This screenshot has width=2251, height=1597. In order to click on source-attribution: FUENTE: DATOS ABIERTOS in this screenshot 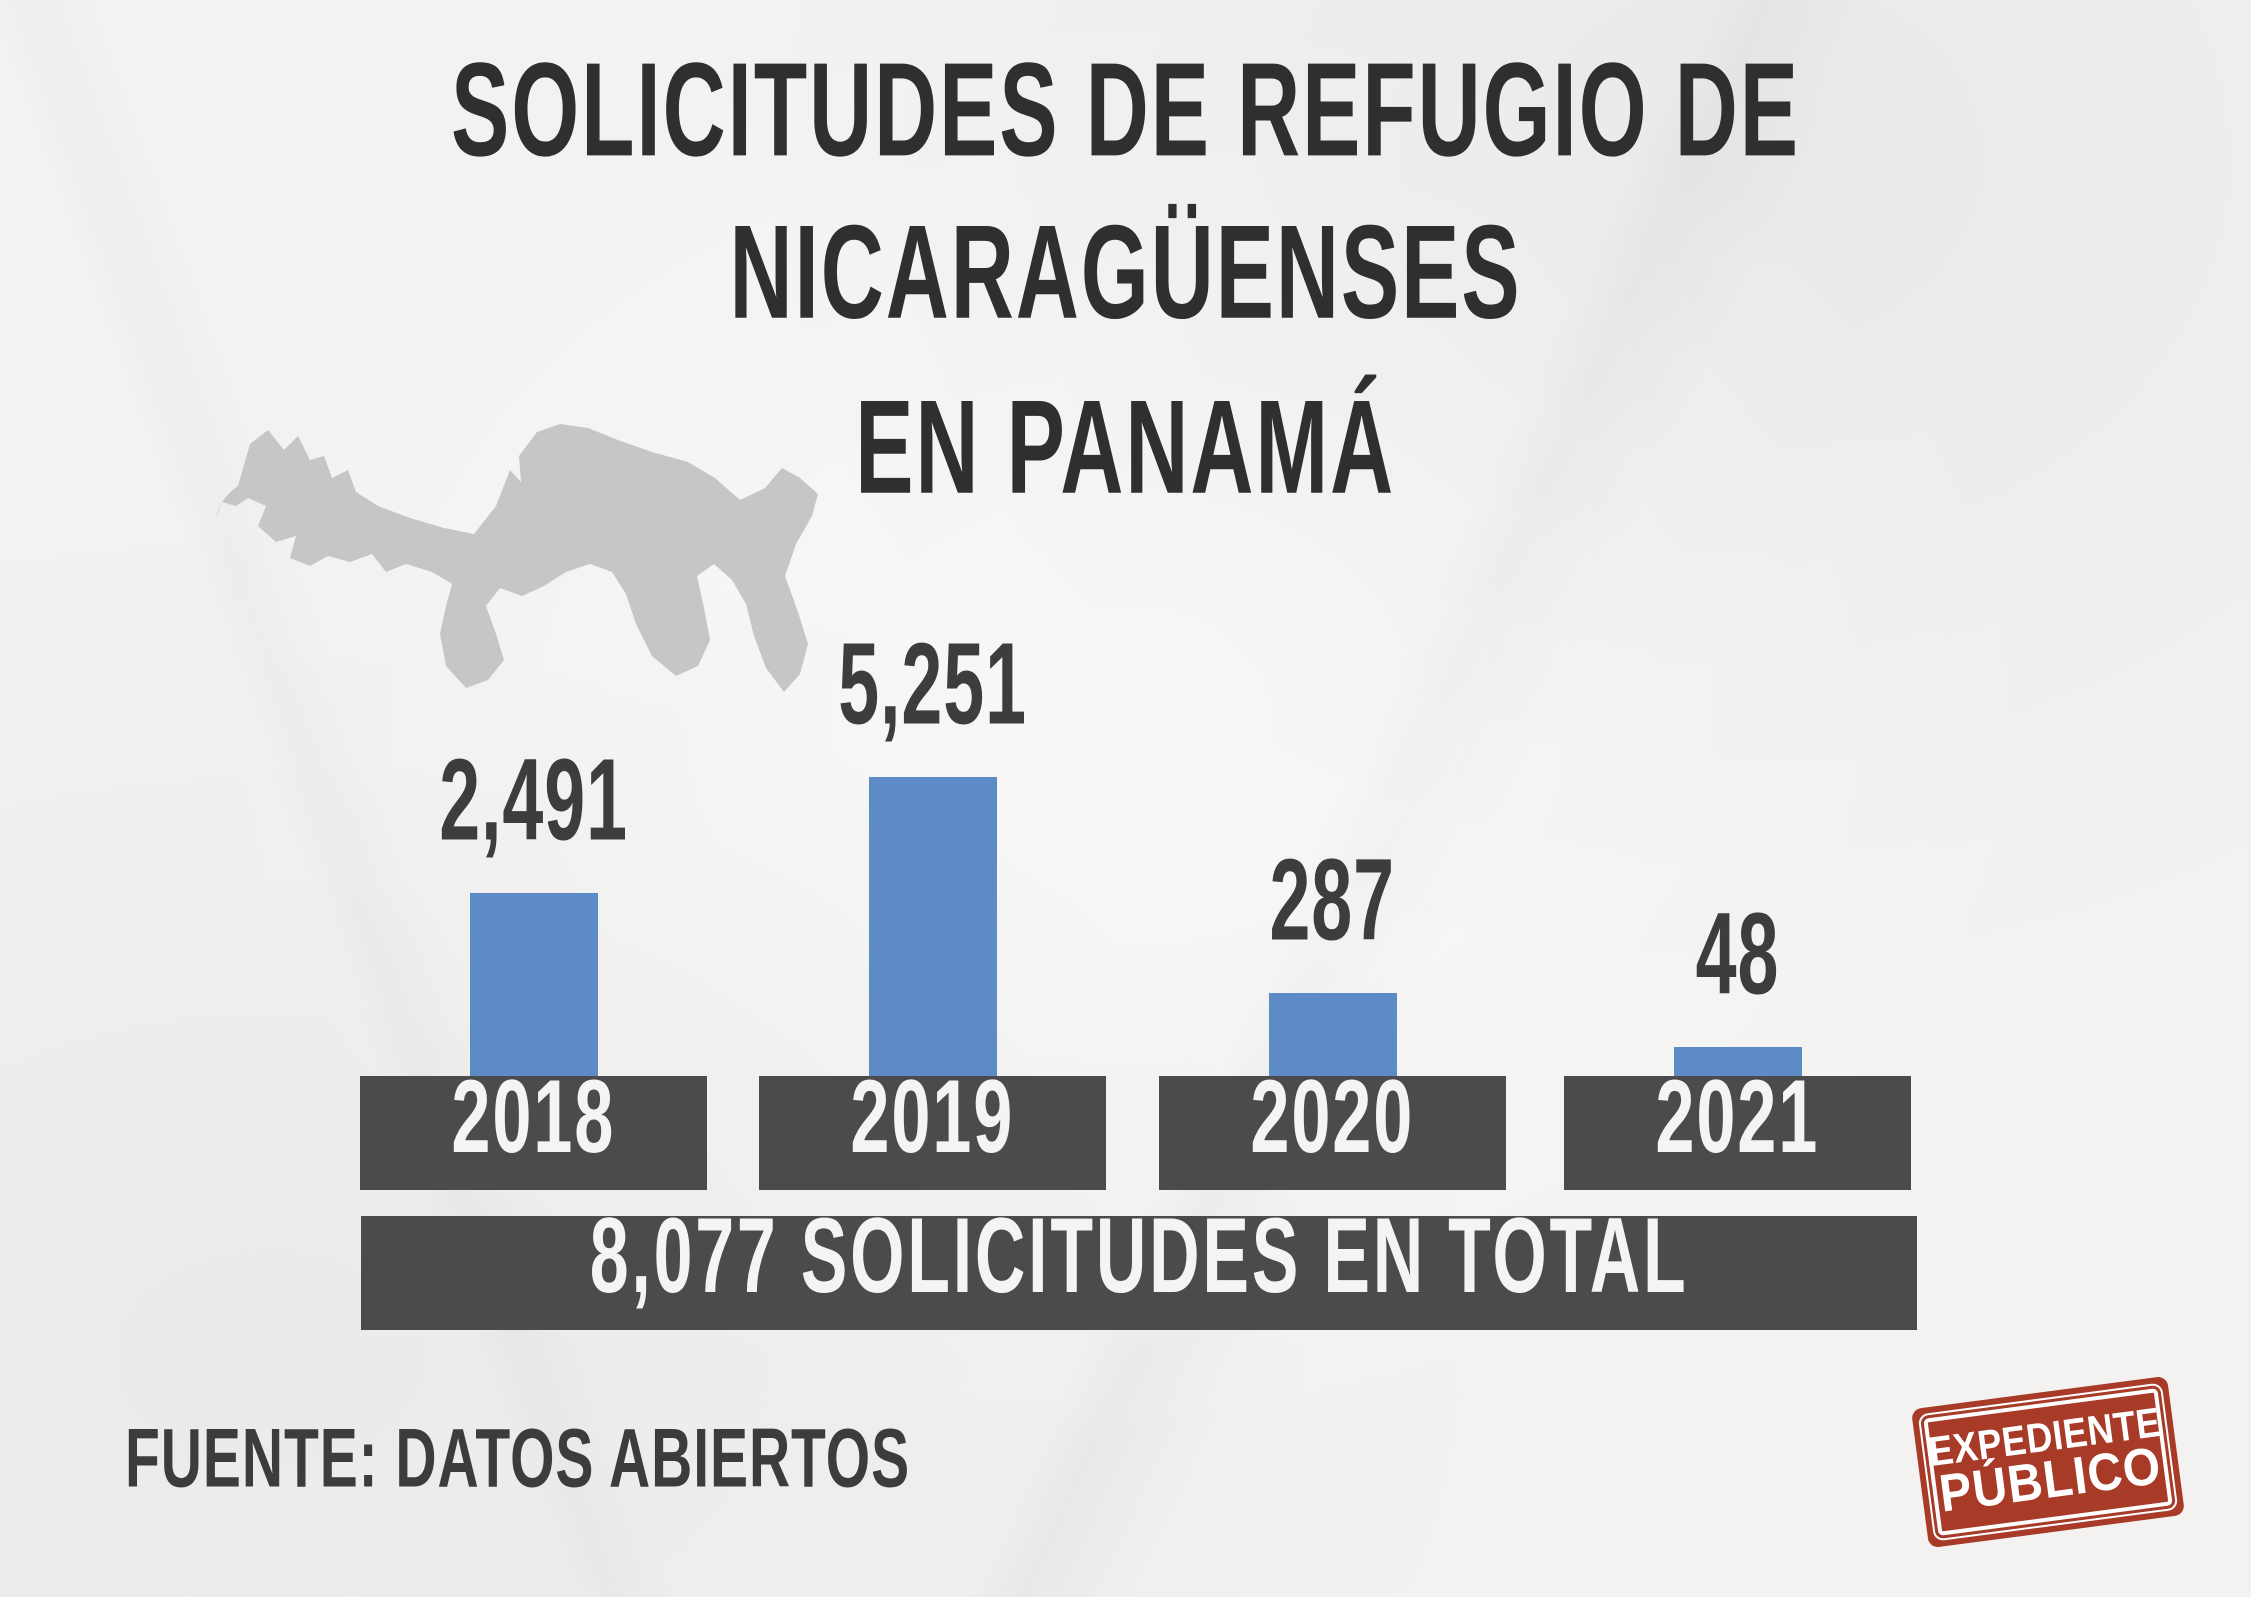, I will do `click(551, 1459)`.